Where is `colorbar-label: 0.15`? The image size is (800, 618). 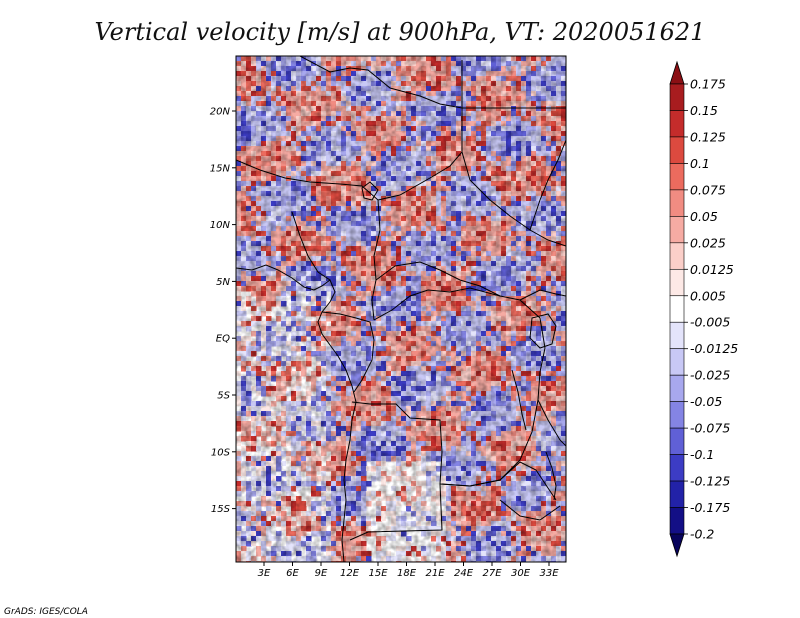 colorbar-label: 0.15 is located at coordinates (704, 110).